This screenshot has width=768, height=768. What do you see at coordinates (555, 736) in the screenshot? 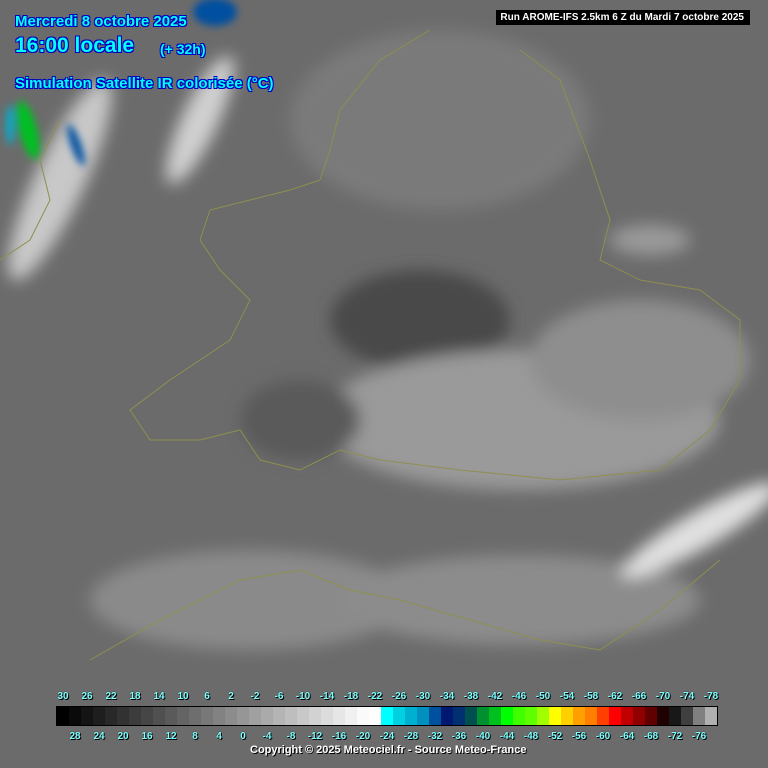
I see `legend-label-bottom: -52` at bounding box center [555, 736].